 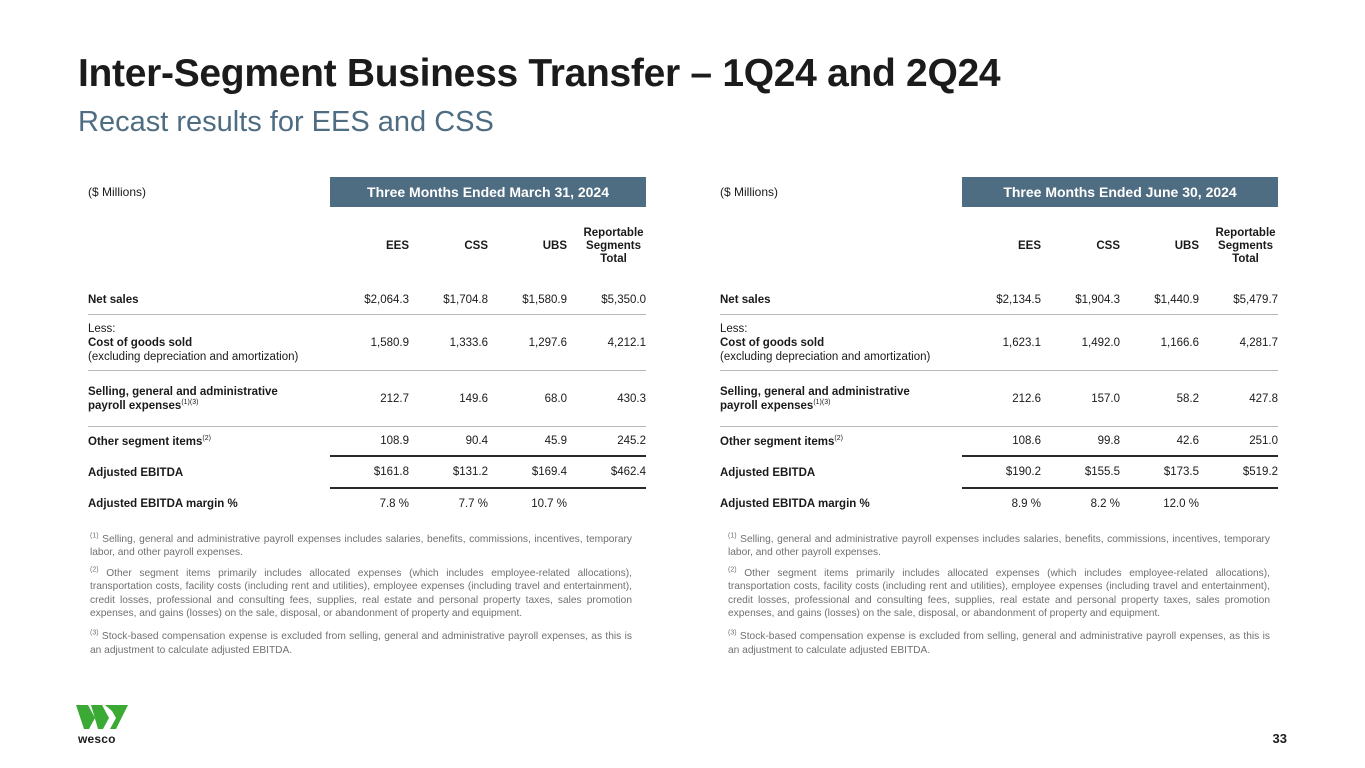 I want to click on q1-col-ees: EES, so click(x=397, y=245).